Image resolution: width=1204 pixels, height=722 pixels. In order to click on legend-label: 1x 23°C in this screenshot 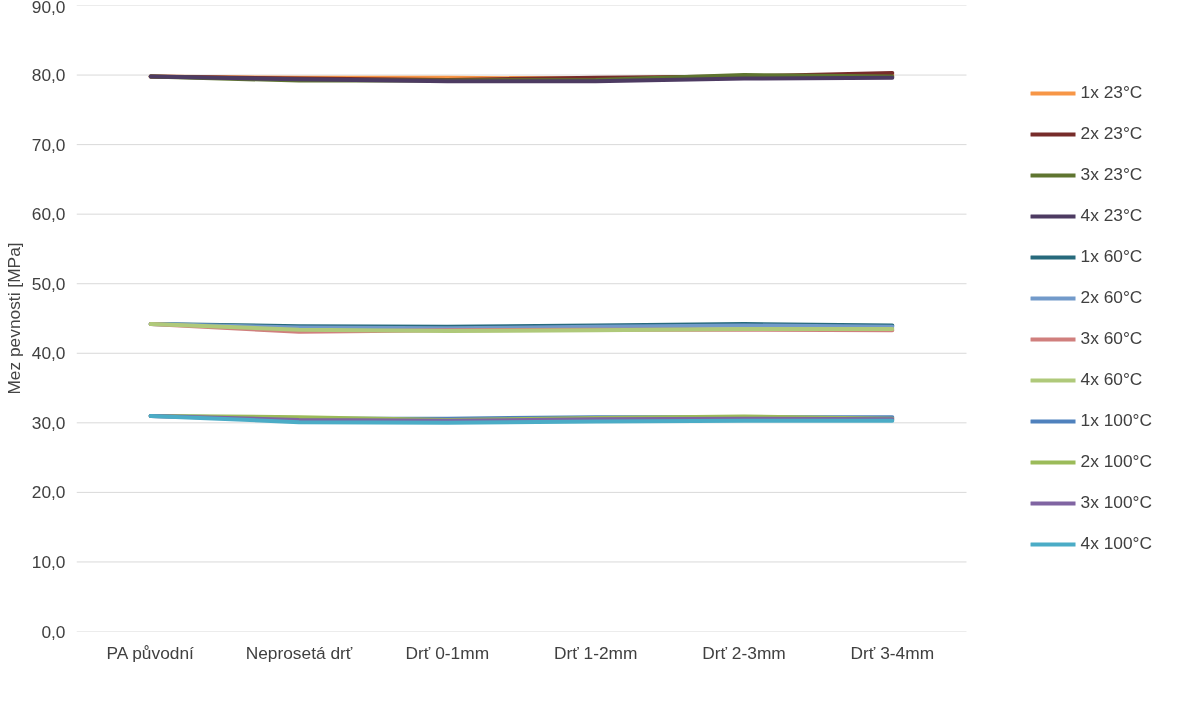, I will do `click(1111, 92)`.